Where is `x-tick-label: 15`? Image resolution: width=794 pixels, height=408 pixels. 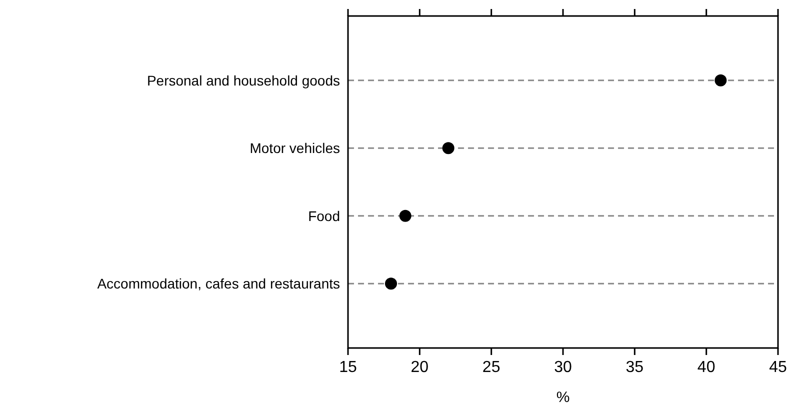 x-tick-label: 15 is located at coordinates (348, 367).